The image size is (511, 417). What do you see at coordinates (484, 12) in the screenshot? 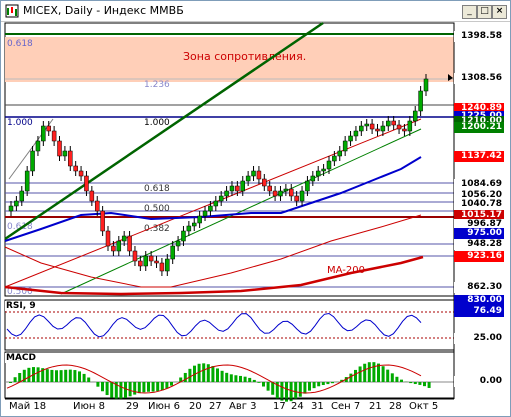
I see `maximize-button: □` at bounding box center [484, 12].